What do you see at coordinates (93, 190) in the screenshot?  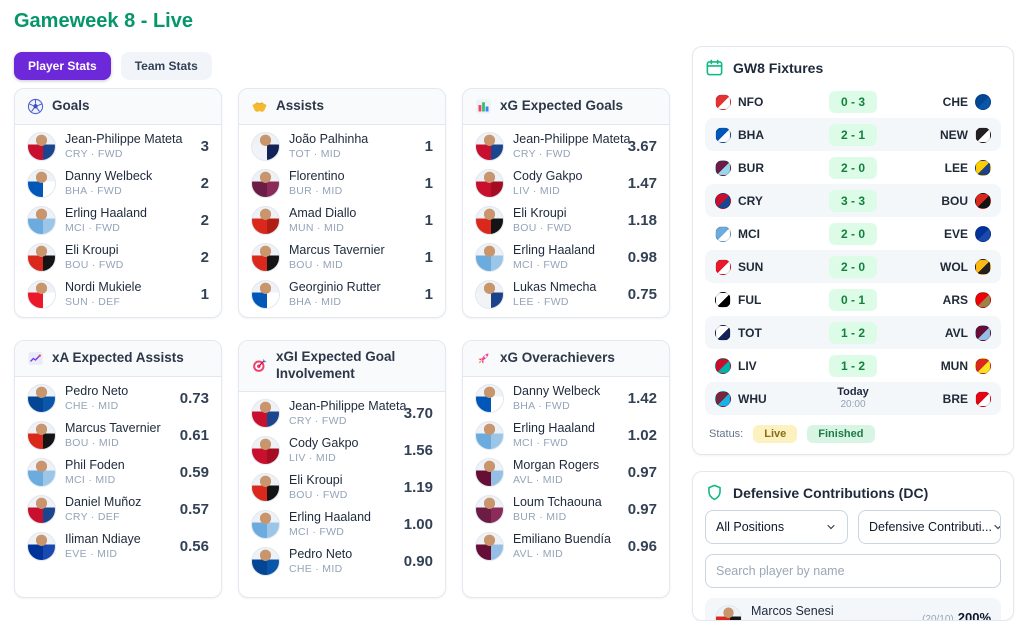 I see `player-team-pos: BHA · FWD` at bounding box center [93, 190].